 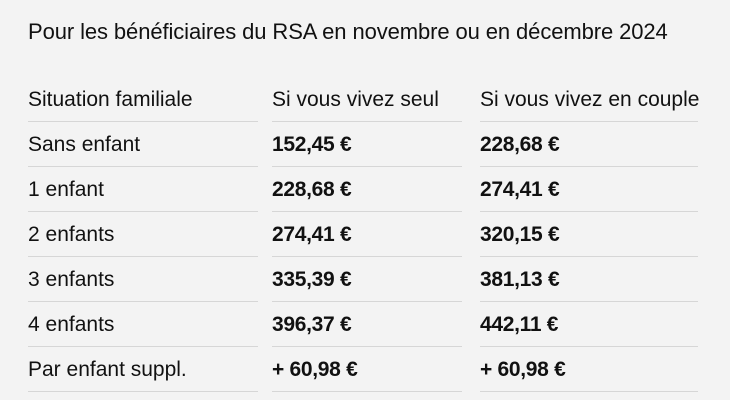 I want to click on table-row: Par enfant suppl. + 60,98 € + 60,98 €, so click(x=365, y=369).